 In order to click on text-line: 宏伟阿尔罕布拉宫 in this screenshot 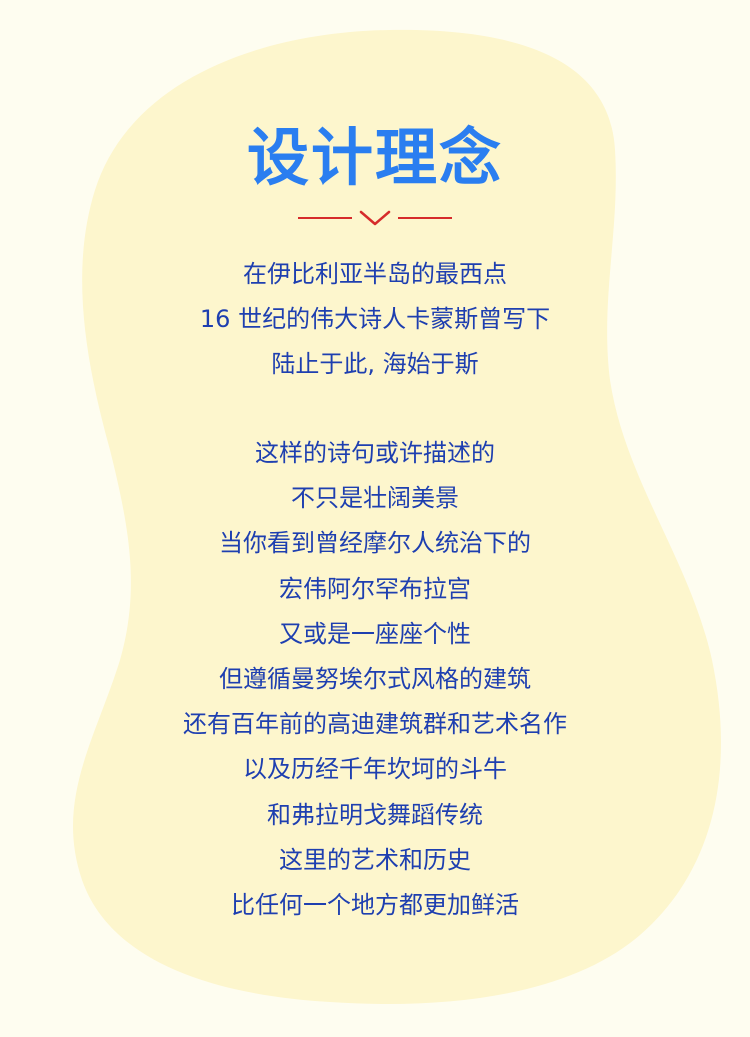, I will do `click(375, 588)`.